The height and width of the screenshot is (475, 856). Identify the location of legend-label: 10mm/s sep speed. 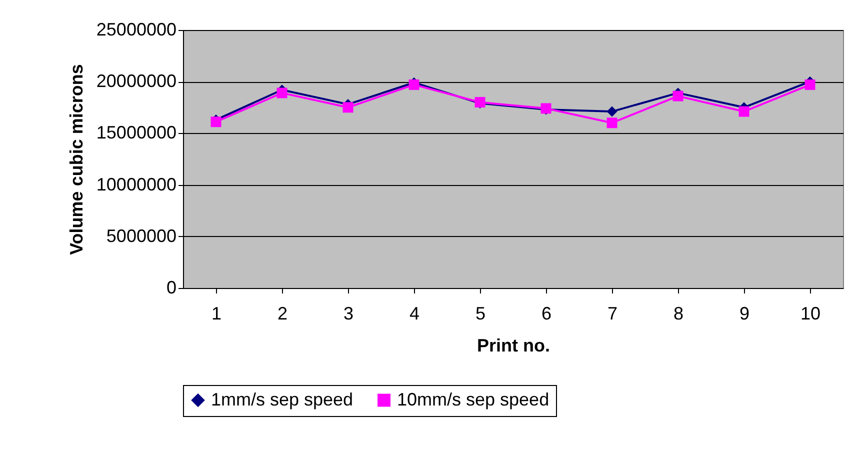
(473, 399).